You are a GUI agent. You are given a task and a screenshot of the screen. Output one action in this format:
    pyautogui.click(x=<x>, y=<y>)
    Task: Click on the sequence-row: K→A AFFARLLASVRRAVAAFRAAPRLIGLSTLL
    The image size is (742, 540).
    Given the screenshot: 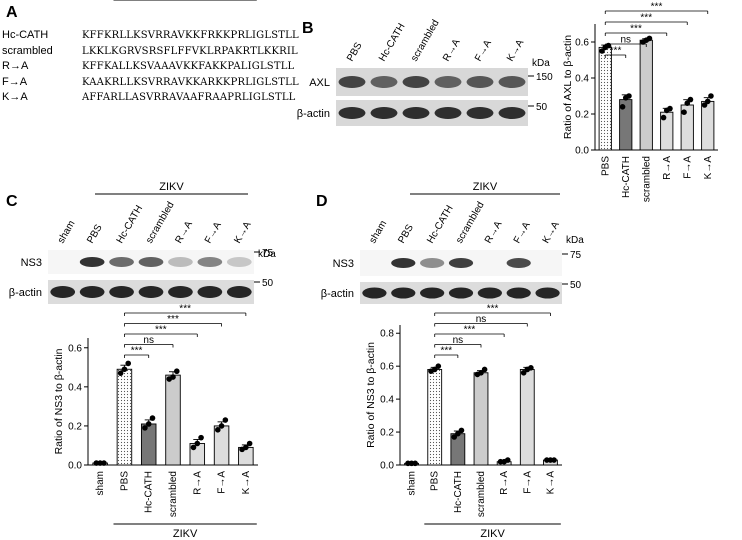 What is the action you would take?
    pyautogui.click(x=150, y=96)
    